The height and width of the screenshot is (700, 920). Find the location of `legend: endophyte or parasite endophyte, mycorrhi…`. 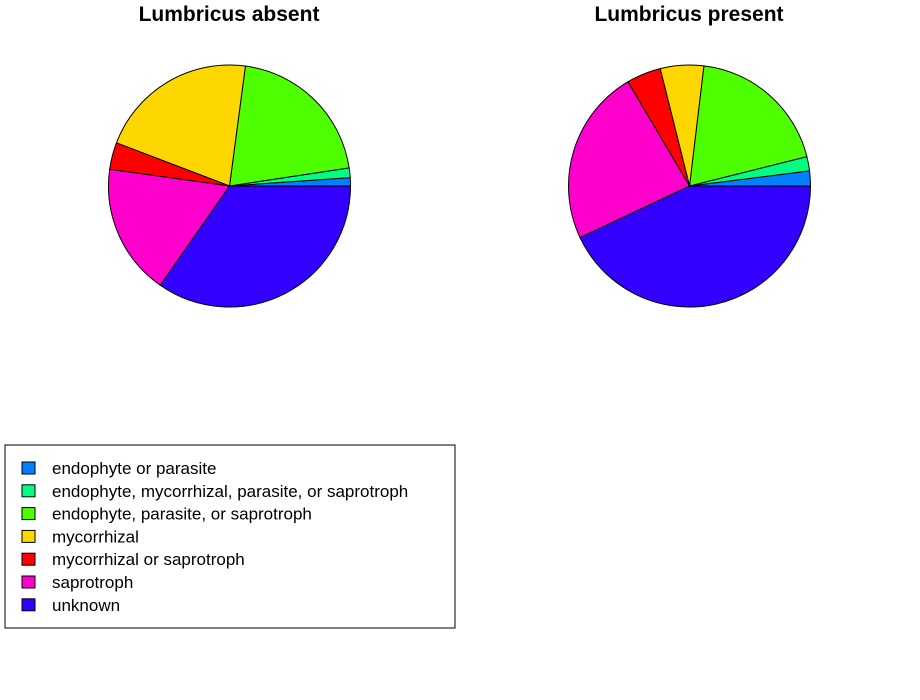

legend: endophyte or parasite endophyte, mycorrhi… is located at coordinates (230, 536).